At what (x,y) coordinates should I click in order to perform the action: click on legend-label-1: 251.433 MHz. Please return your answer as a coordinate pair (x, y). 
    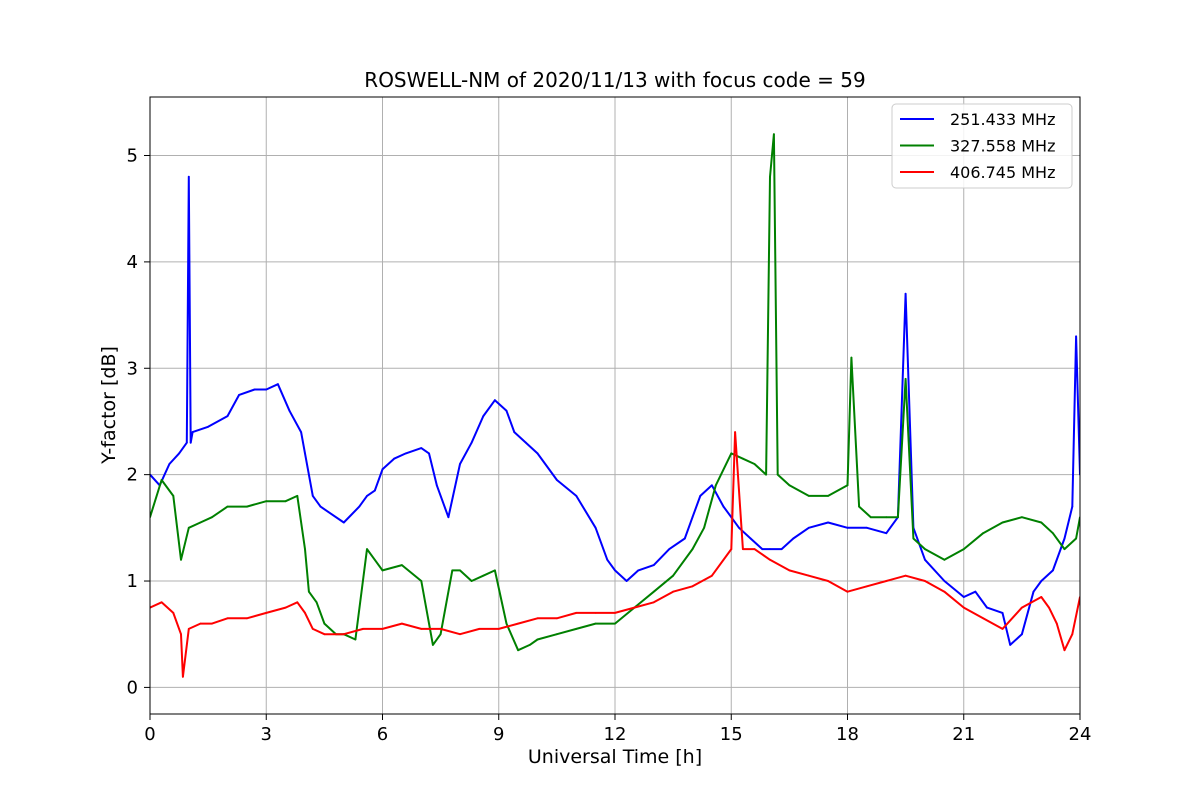
    Looking at the image, I should click on (1002, 119).